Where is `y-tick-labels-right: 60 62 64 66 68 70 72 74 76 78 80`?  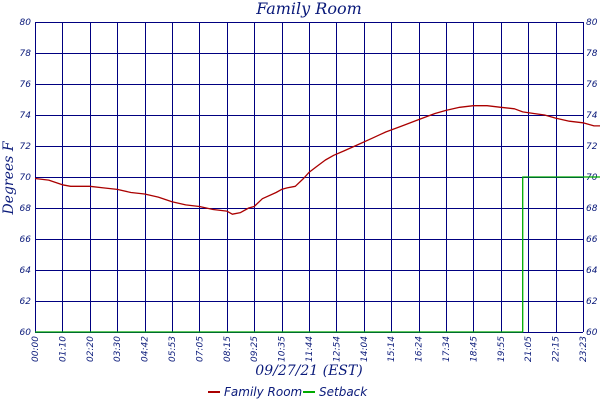
y-tick-labels-right: 60 62 64 66 68 70 72 74 76 78 80 is located at coordinates (592, 178).